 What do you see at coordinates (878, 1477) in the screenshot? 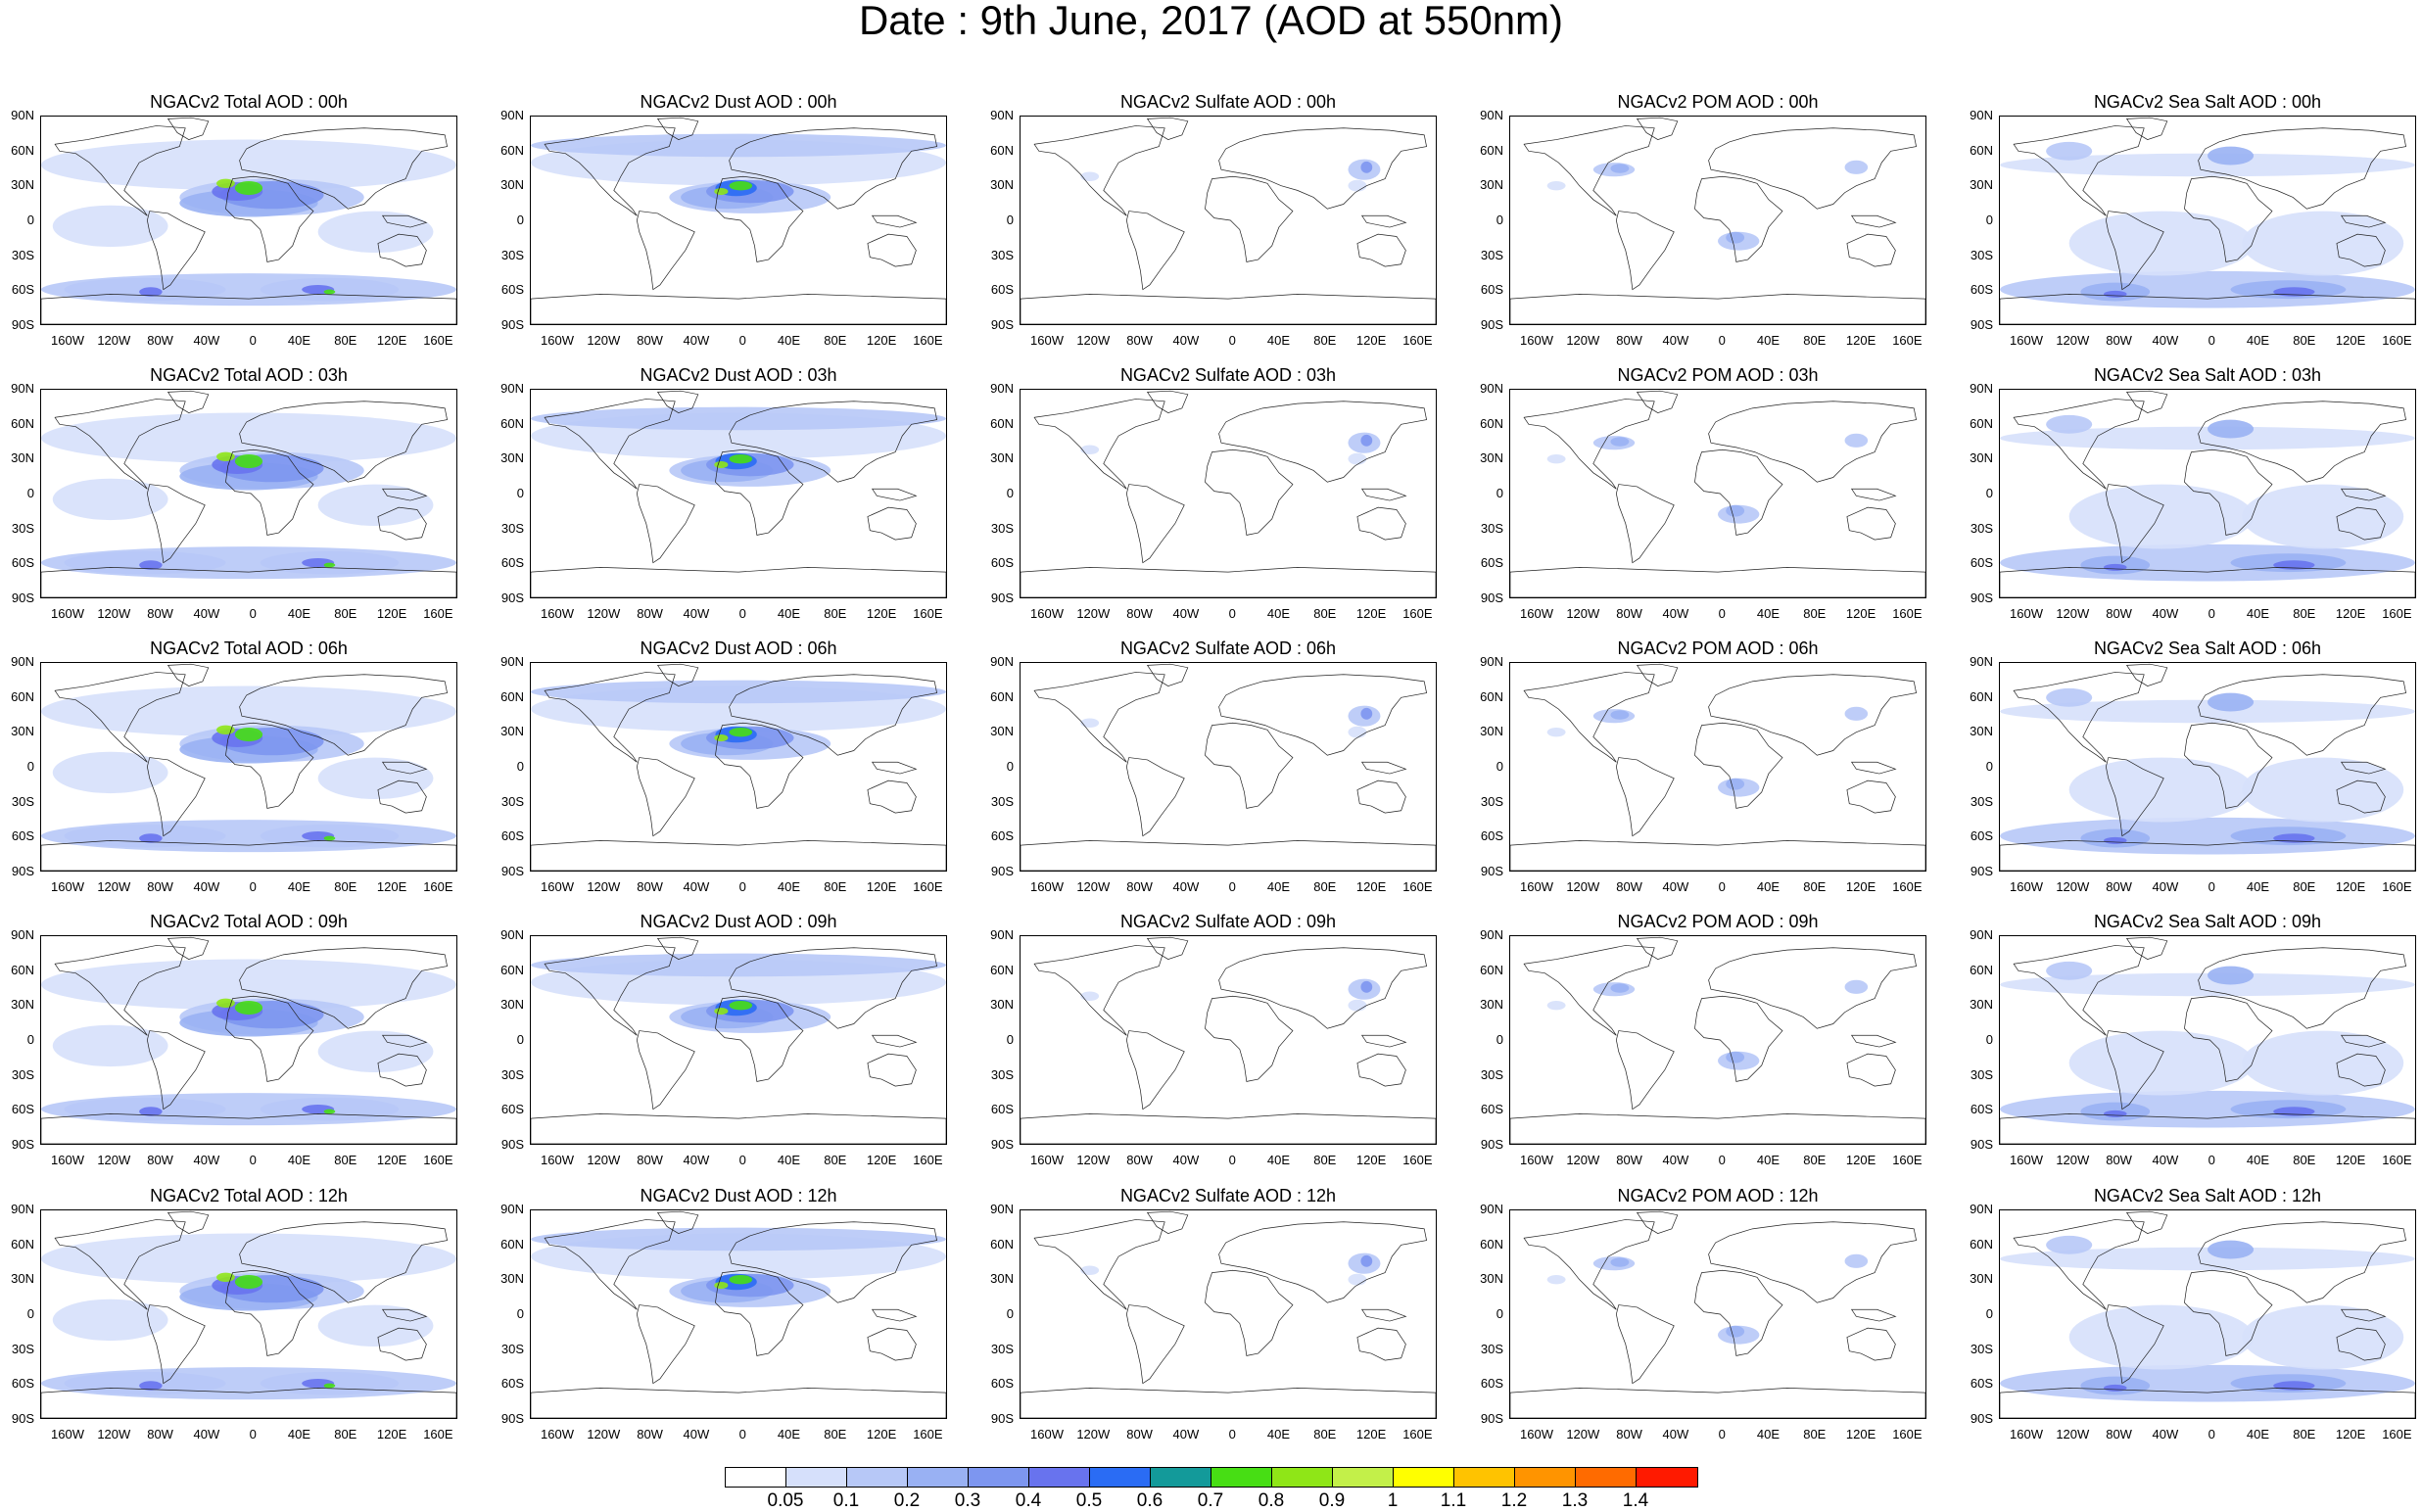
I see `colorbar-swatch` at bounding box center [878, 1477].